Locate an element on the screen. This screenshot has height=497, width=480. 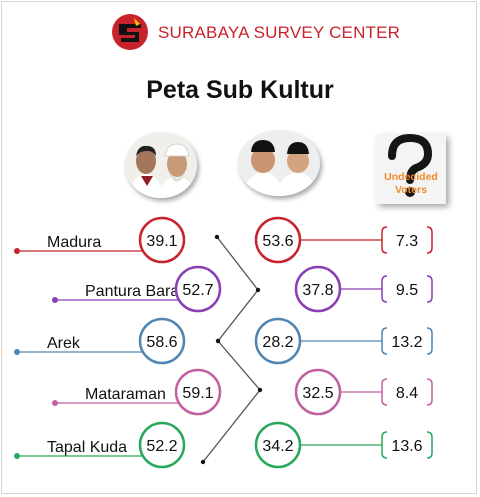
value-label-pair-2: 53.6 is located at coordinates (277, 241).